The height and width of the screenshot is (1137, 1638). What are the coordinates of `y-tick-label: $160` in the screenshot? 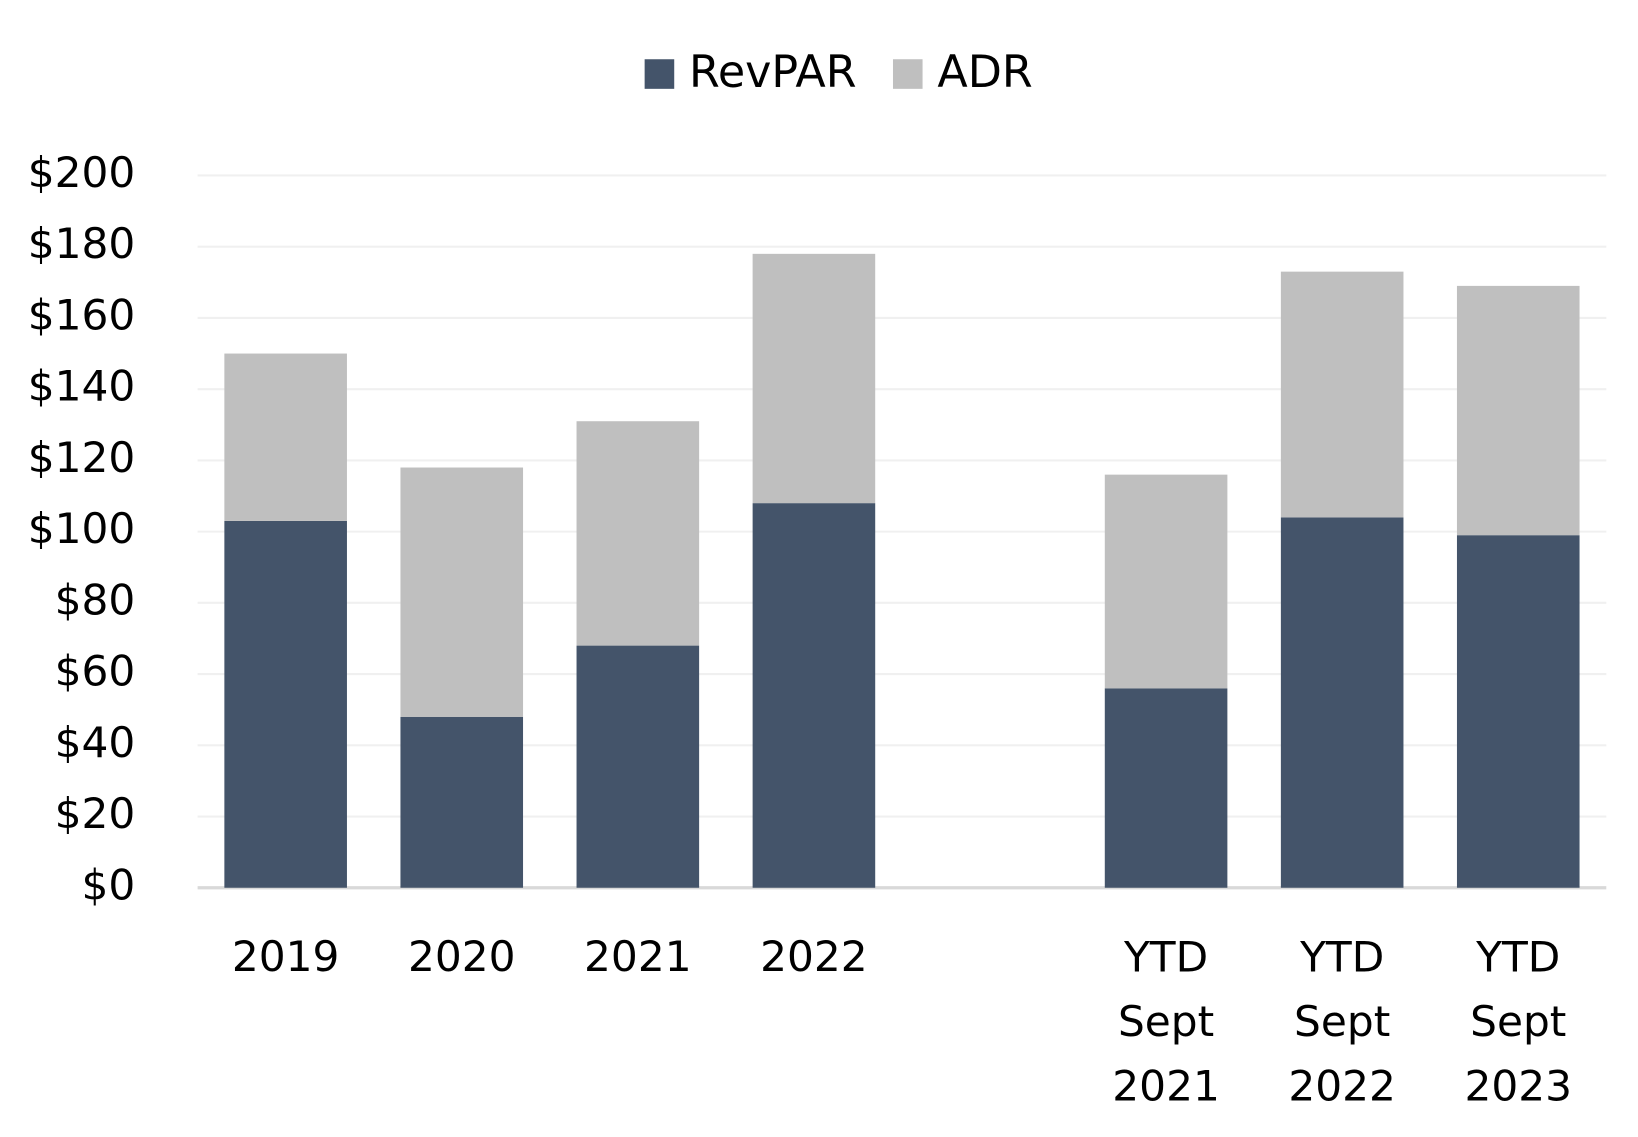 It's located at (82, 314).